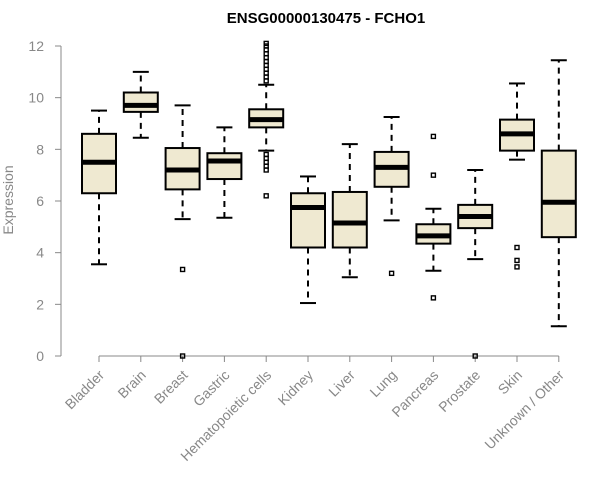  I want to click on y-tick-label: 4, so click(40, 253).